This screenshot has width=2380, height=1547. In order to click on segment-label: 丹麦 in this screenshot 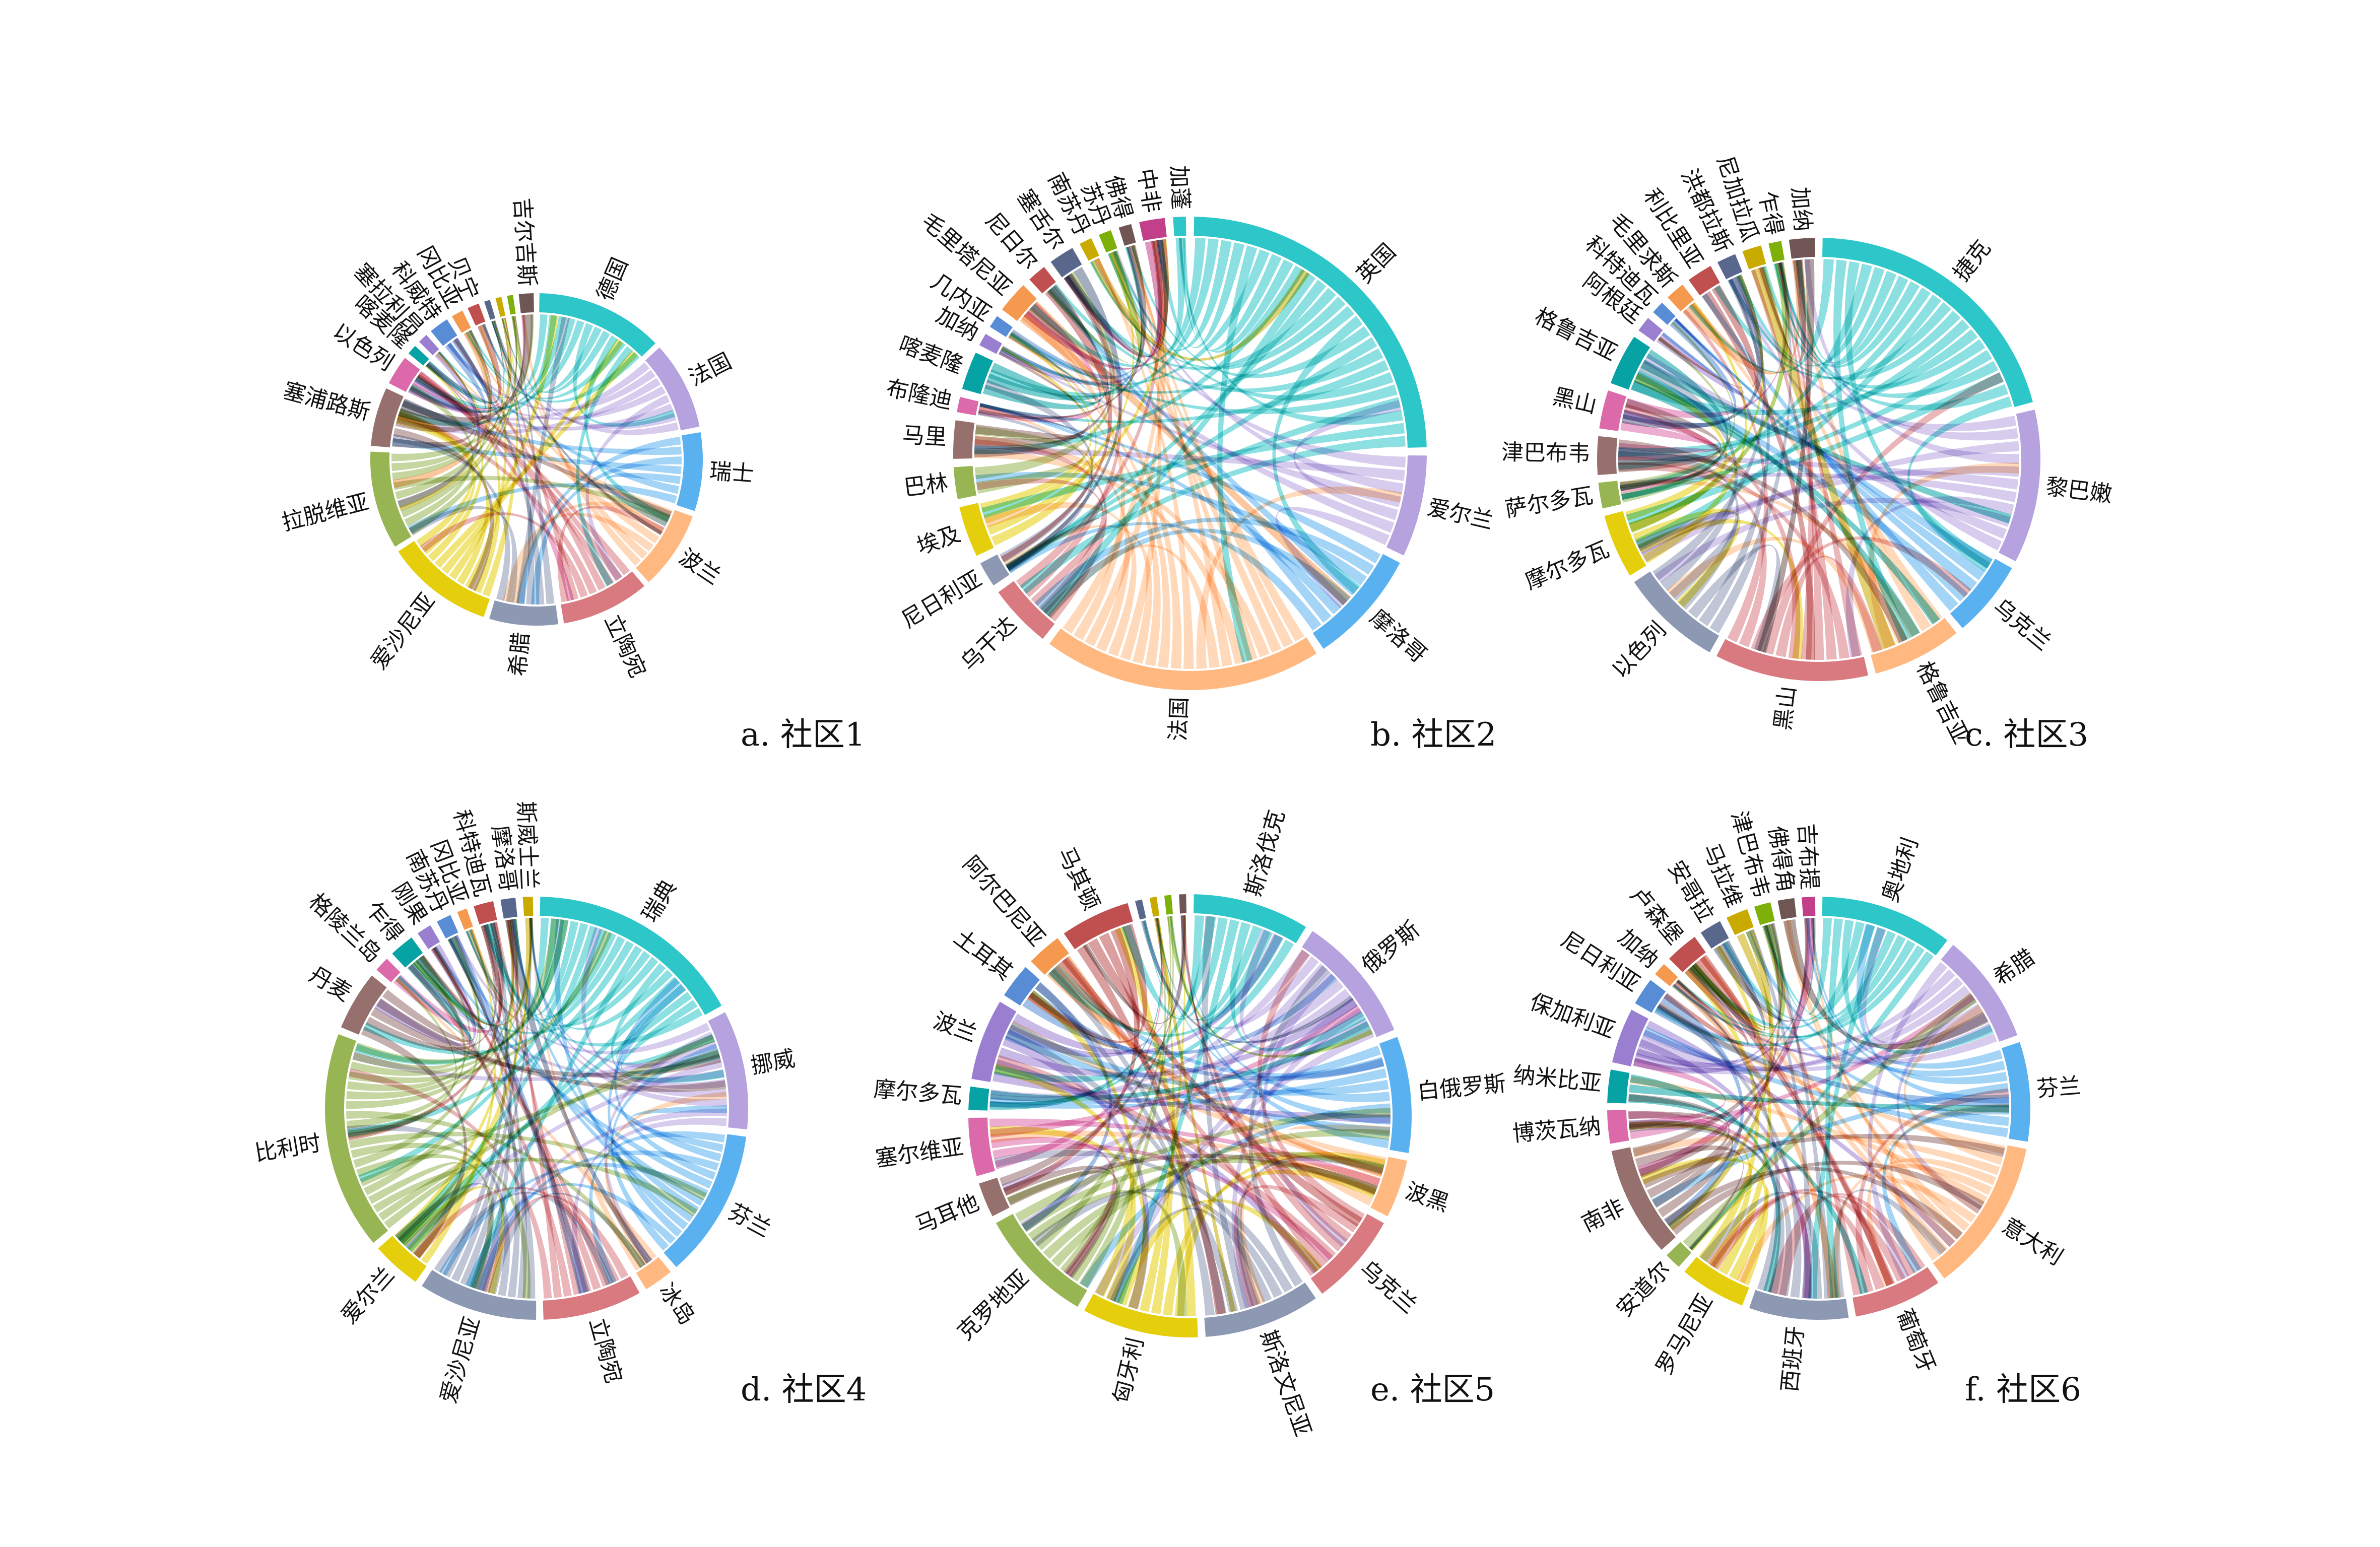, I will do `click(330, 984)`.